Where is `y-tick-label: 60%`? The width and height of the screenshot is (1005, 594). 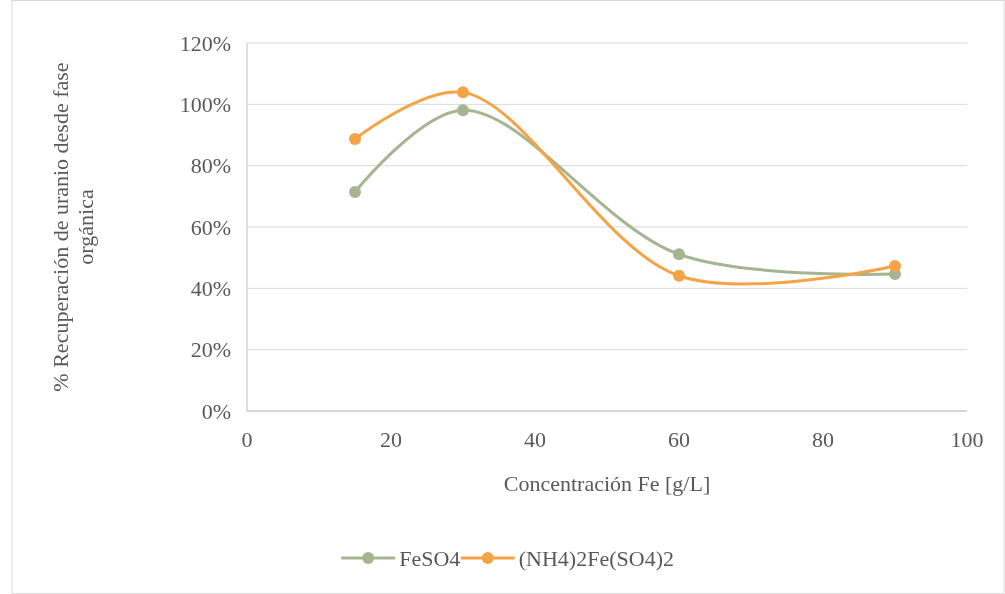
y-tick-label: 60% is located at coordinates (210, 227).